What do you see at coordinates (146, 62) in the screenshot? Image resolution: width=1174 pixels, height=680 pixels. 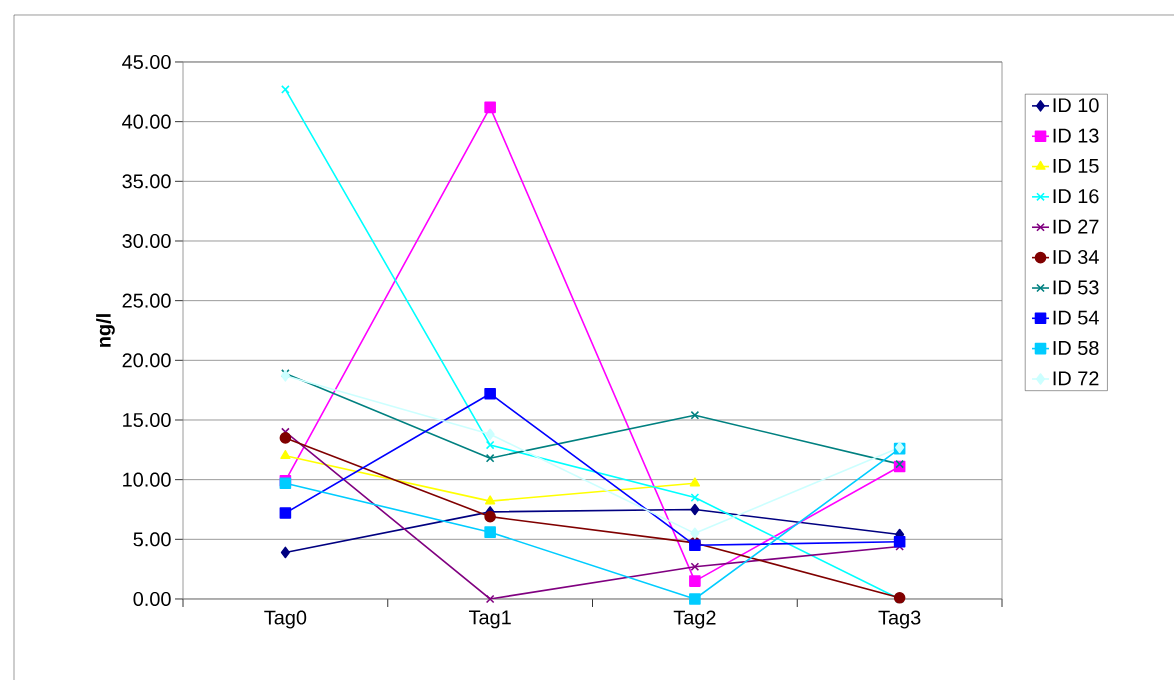 I see `y-tick-label: 45.00` at bounding box center [146, 62].